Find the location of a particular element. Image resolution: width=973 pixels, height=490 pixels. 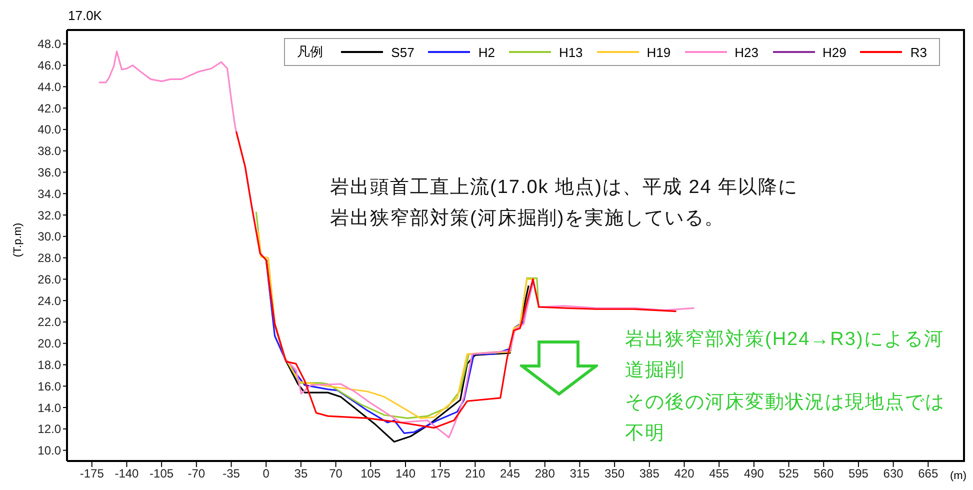

x-tick-label: -105 is located at coordinates (162, 473).